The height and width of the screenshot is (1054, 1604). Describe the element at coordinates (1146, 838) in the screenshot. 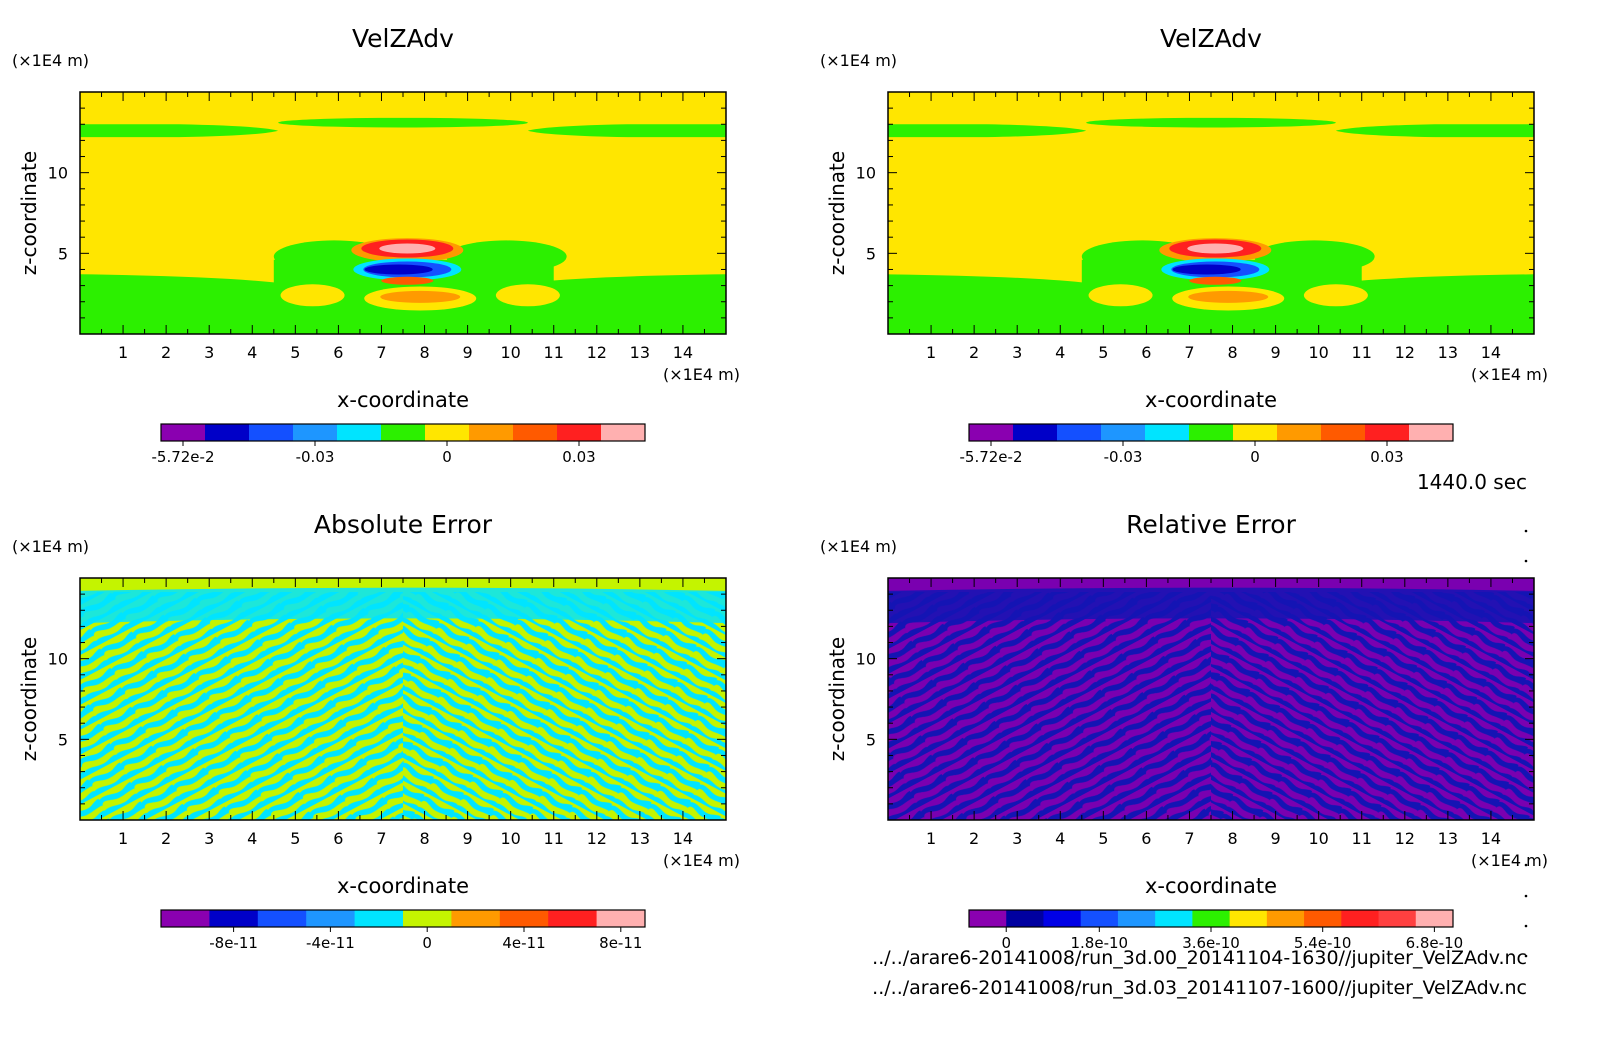

I see `x-tick-label: 6` at that location.